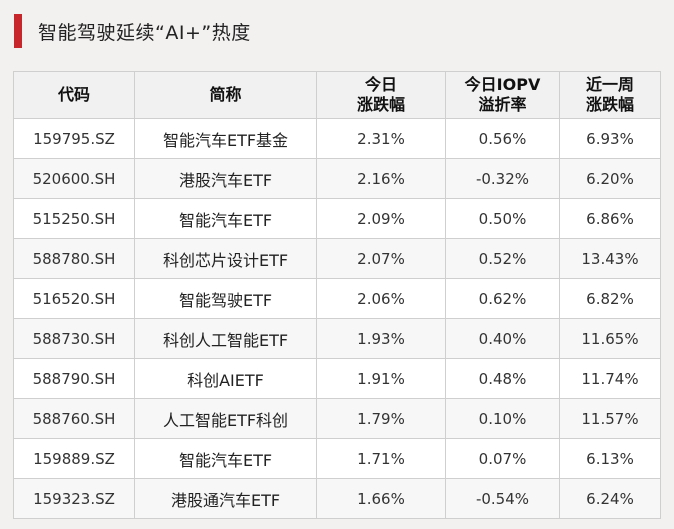 The height and width of the screenshot is (529, 674). I want to click on cell-code: 520600.SH, so click(74, 178).